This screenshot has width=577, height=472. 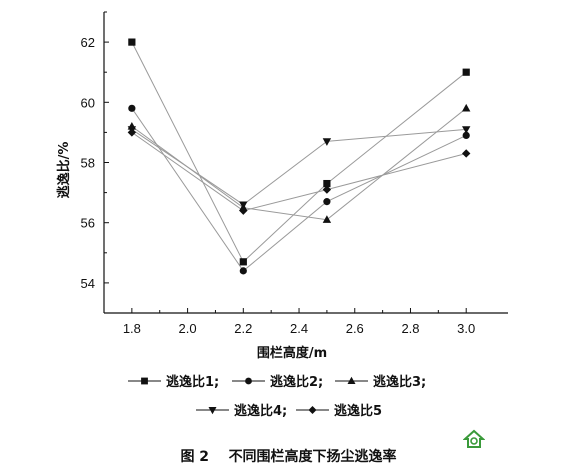 I want to click on y-tick-label: 60, so click(x=88, y=102).